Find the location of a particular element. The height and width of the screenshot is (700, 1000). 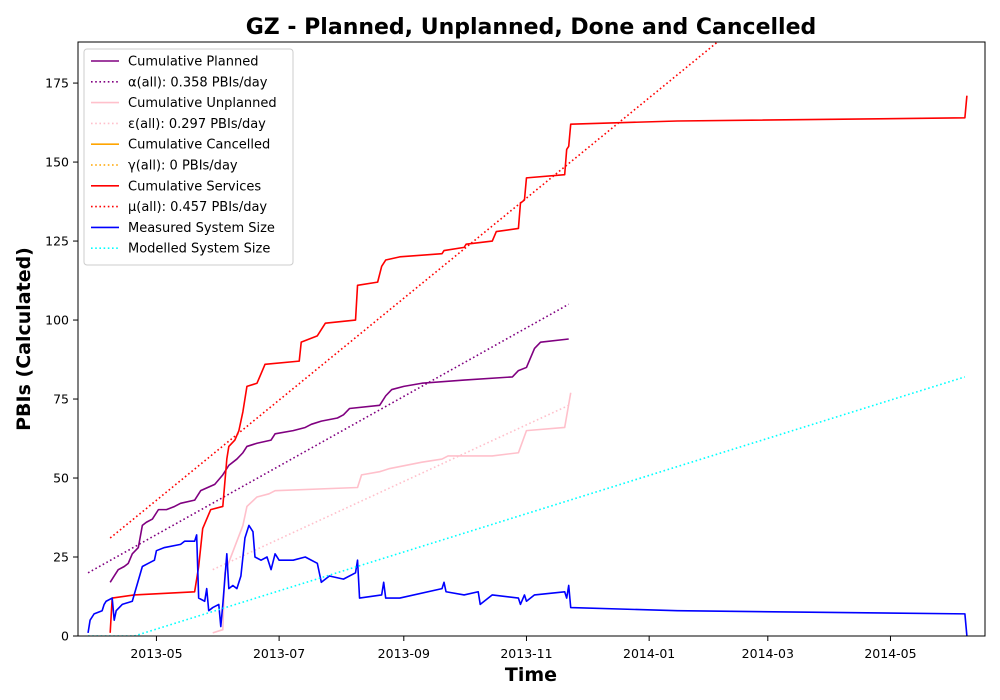

x-tick-label: 2014-05 is located at coordinates (890, 653).